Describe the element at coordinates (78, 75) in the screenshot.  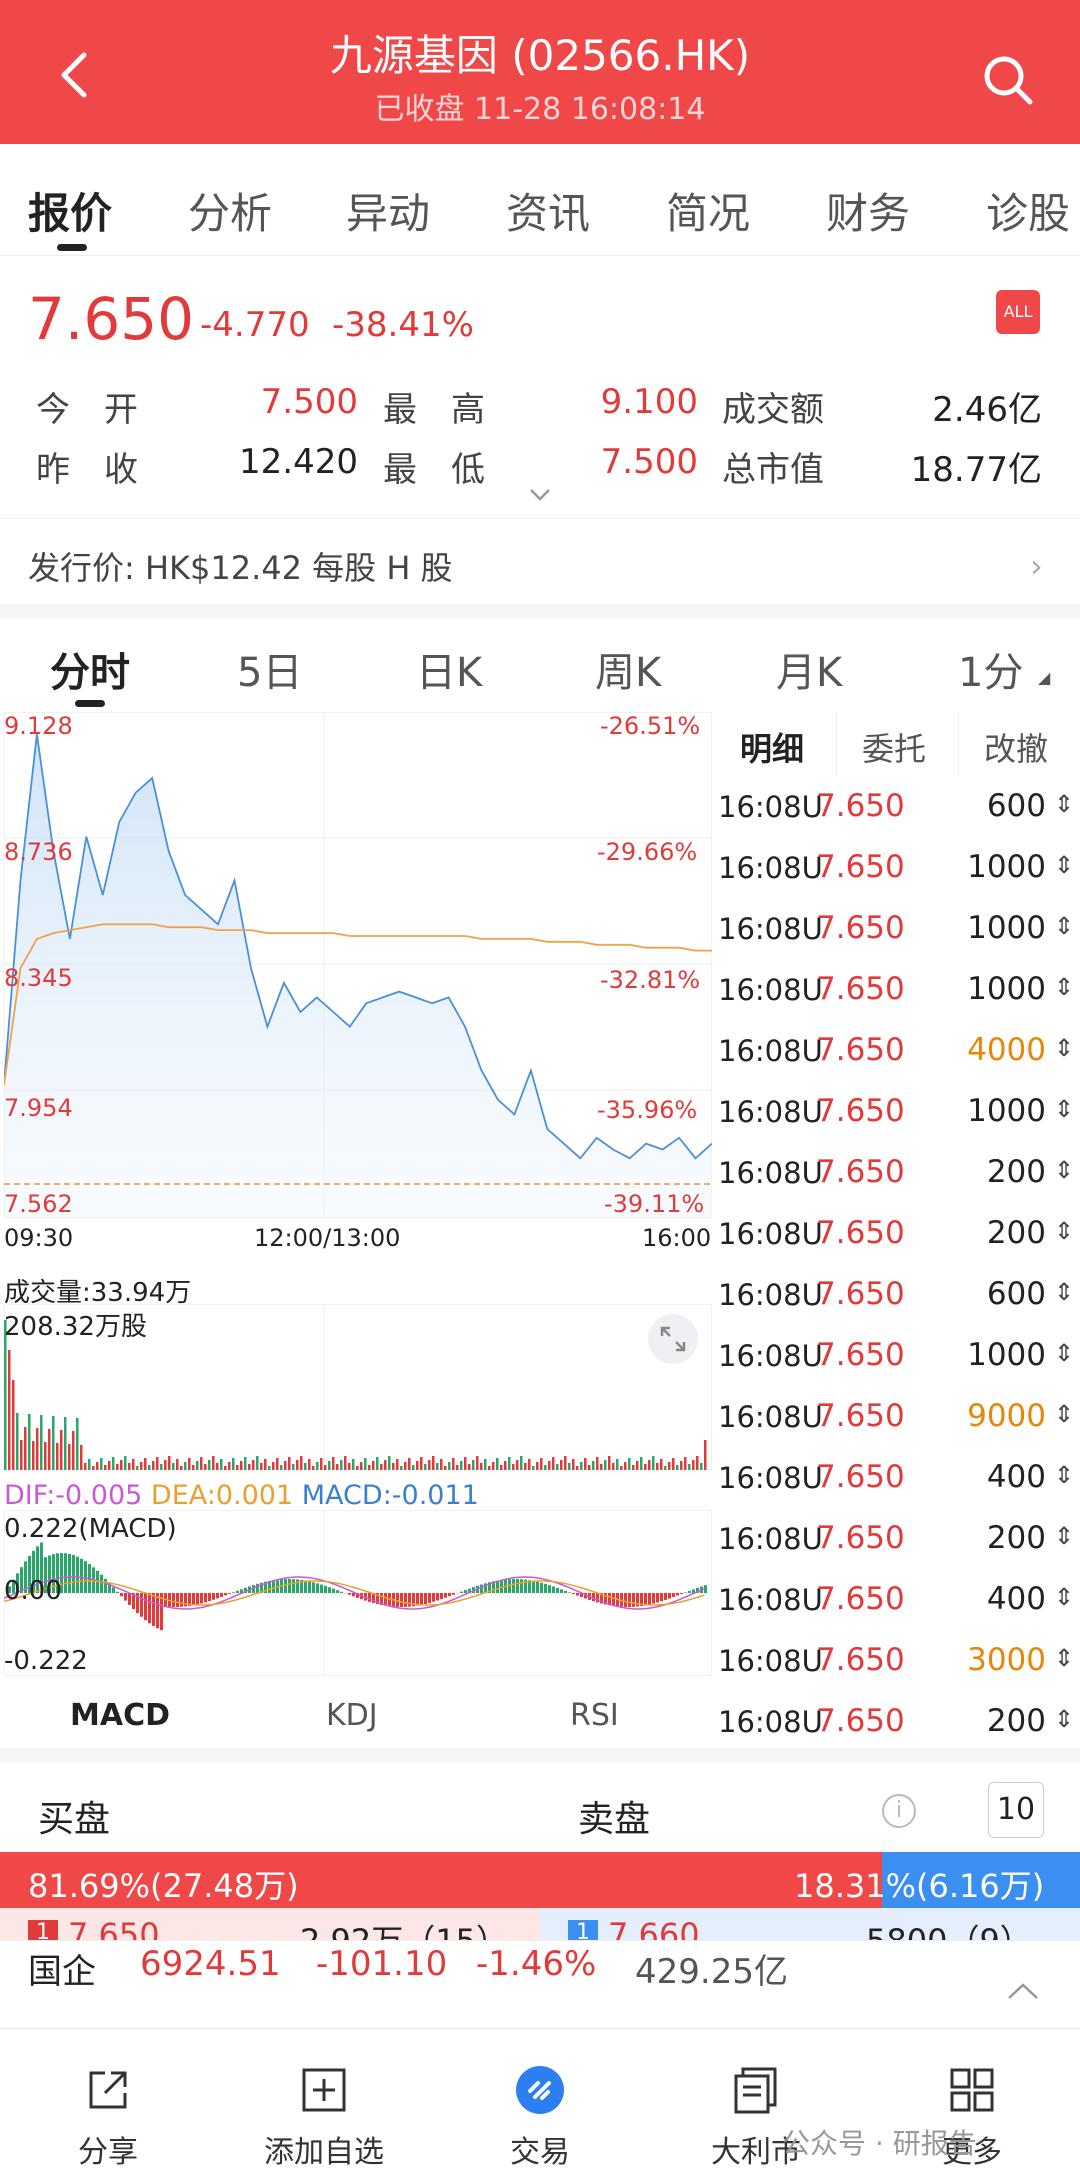
I see `back-icon` at that location.